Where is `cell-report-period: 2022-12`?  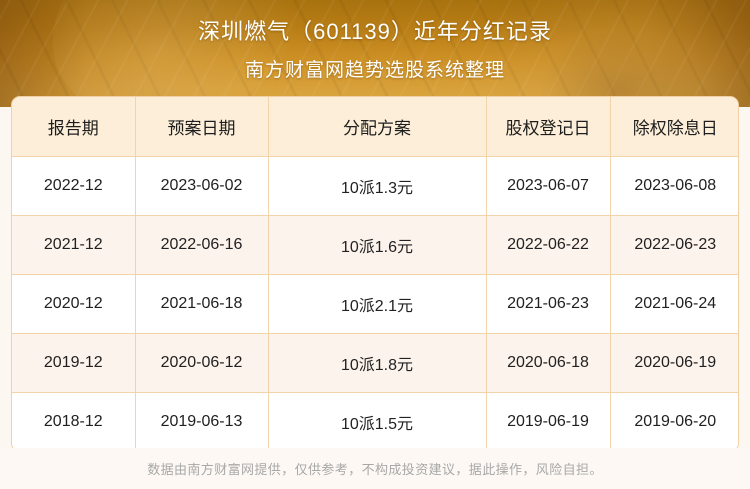 cell-report-period: 2022-12 is located at coordinates (74, 186).